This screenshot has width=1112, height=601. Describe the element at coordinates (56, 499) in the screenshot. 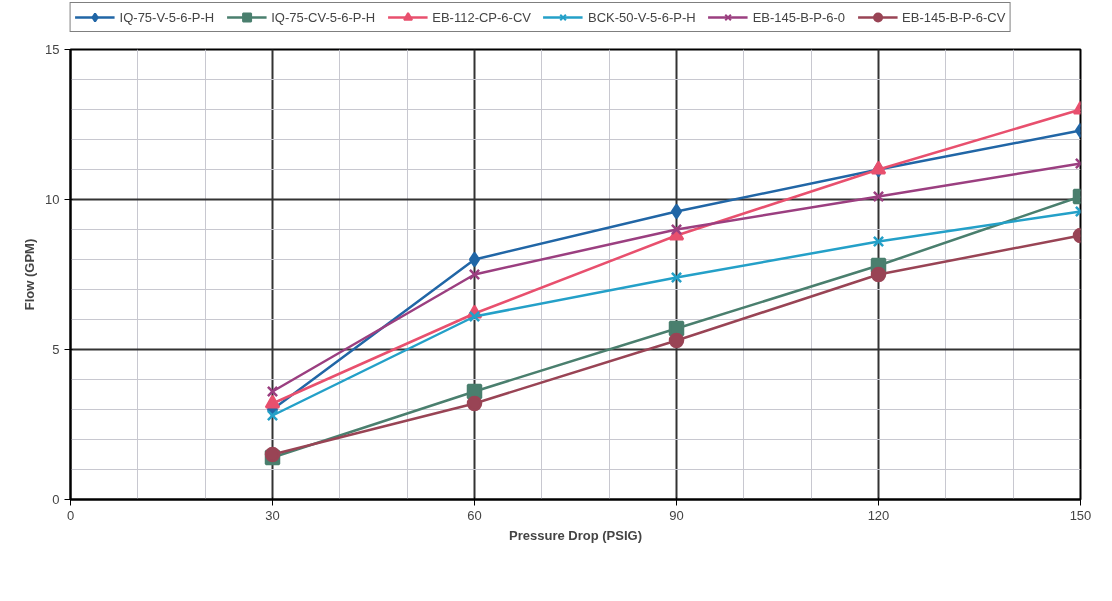

I see `y-tick-label: 0` at that location.